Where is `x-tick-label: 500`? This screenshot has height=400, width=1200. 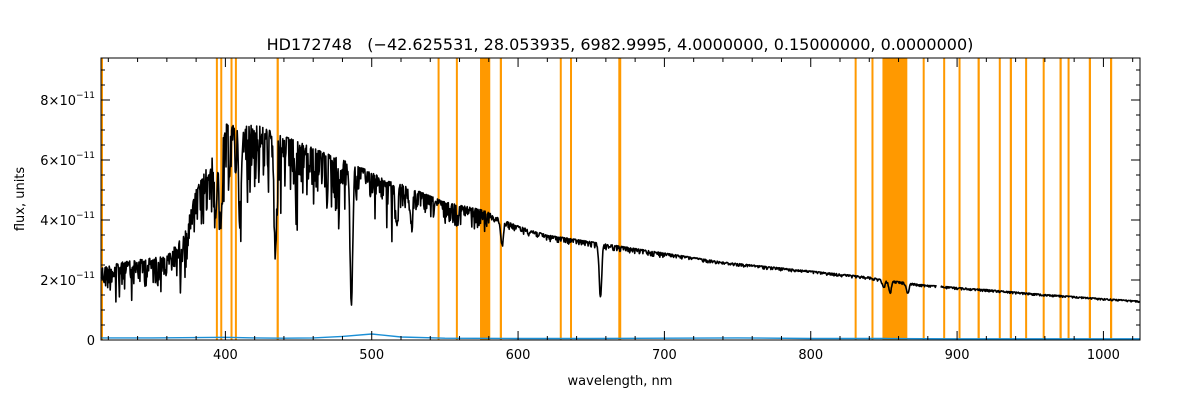
x-tick-label: 500 is located at coordinates (371, 355).